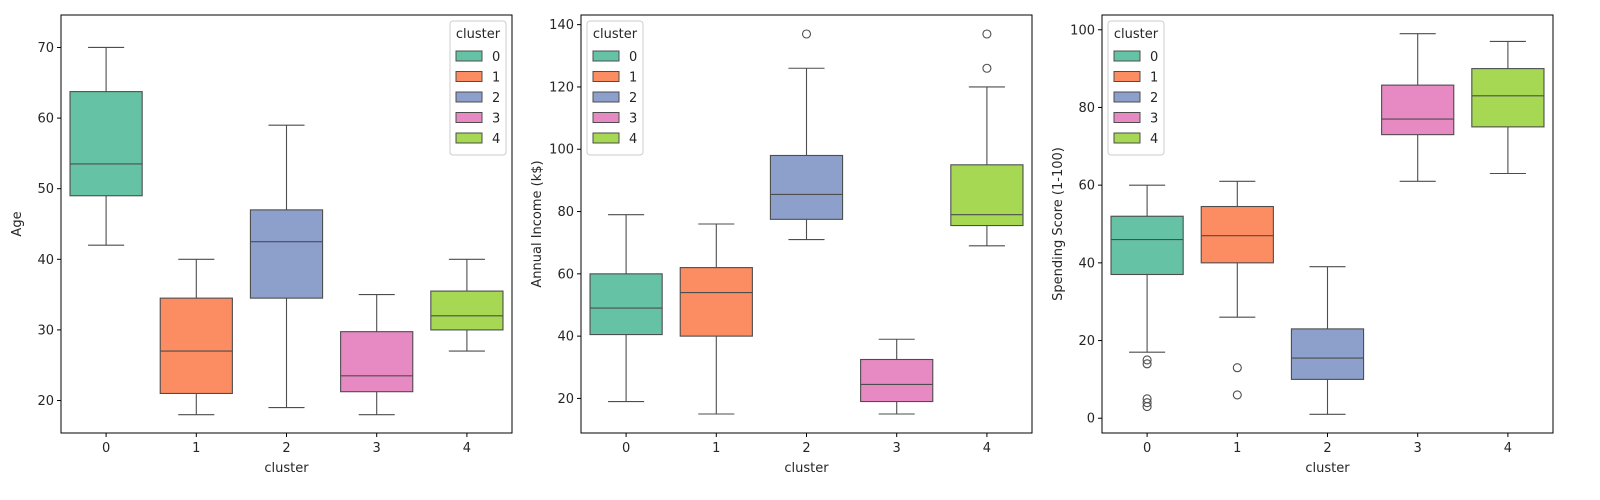 The image size is (1600, 500). I want to click on y-axis-label: Spending Score (1-100), so click(1058, 224).